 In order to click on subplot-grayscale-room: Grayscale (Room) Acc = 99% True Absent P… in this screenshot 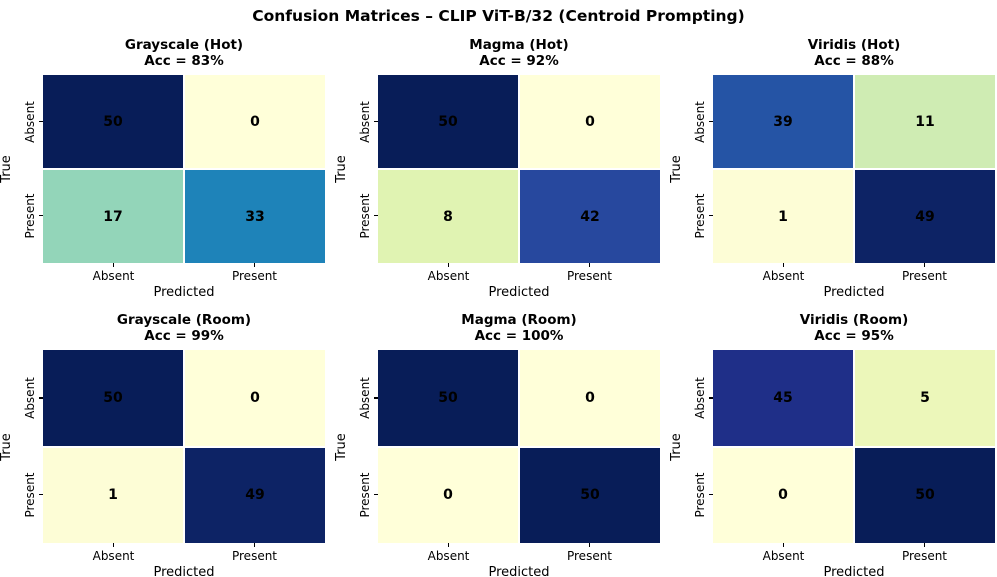, I will do `click(162, 444)`.